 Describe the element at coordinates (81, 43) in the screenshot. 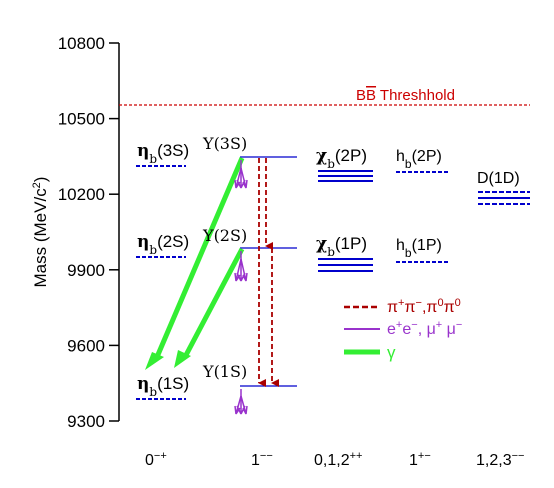

I see `y-tick-label: 10800` at that location.